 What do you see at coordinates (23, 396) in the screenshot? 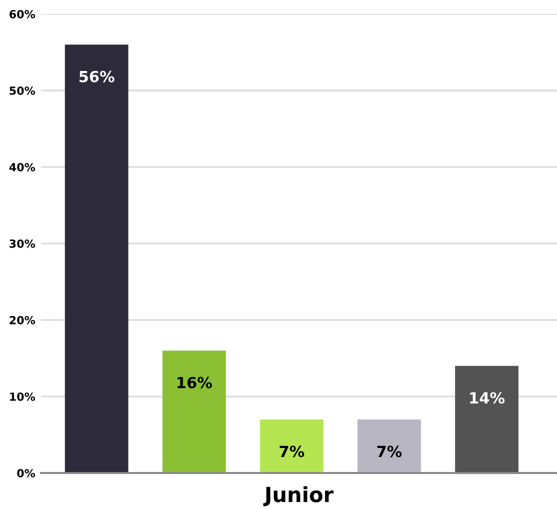
I see `y-tick-label: 10%` at bounding box center [23, 396].